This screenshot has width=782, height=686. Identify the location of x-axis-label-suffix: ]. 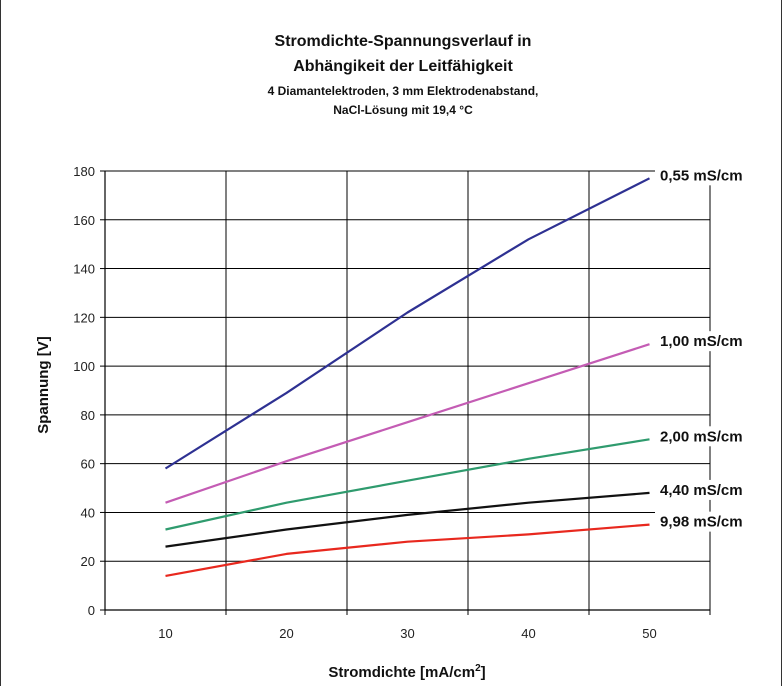
(483, 672).